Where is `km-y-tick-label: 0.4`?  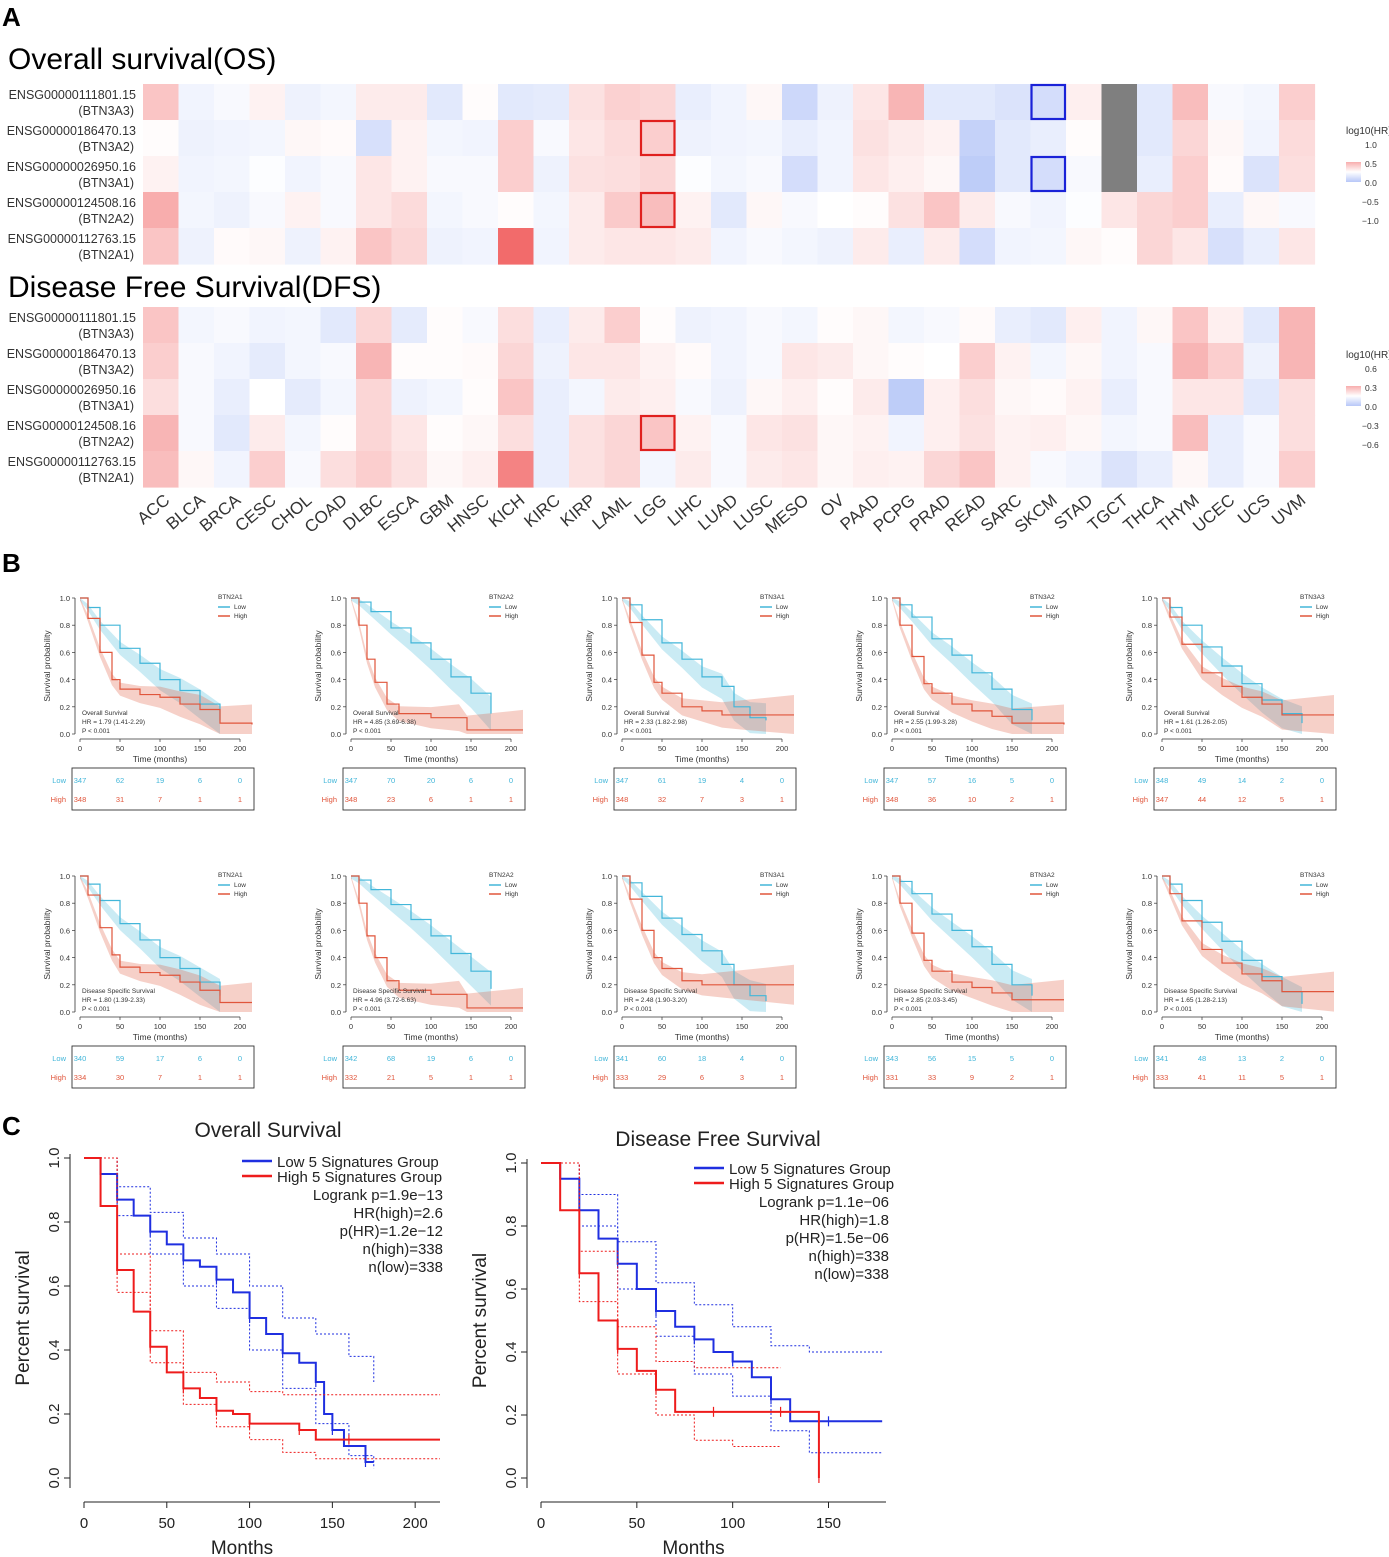
km-y-tick-label: 0.4 is located at coordinates (65, 680).